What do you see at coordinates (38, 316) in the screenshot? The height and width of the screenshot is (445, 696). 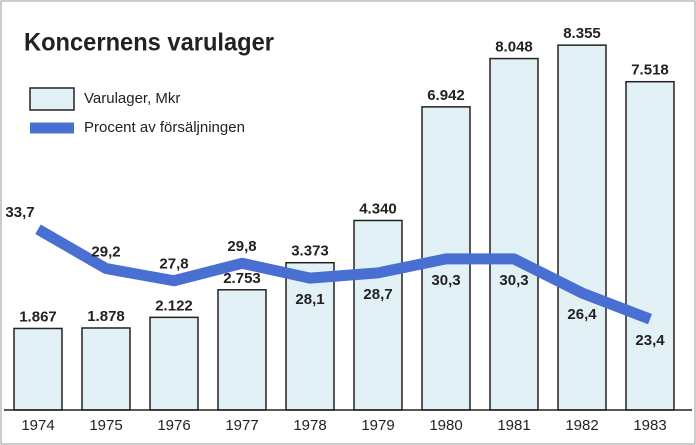 I see `bar-value-label: 1.867` at bounding box center [38, 316].